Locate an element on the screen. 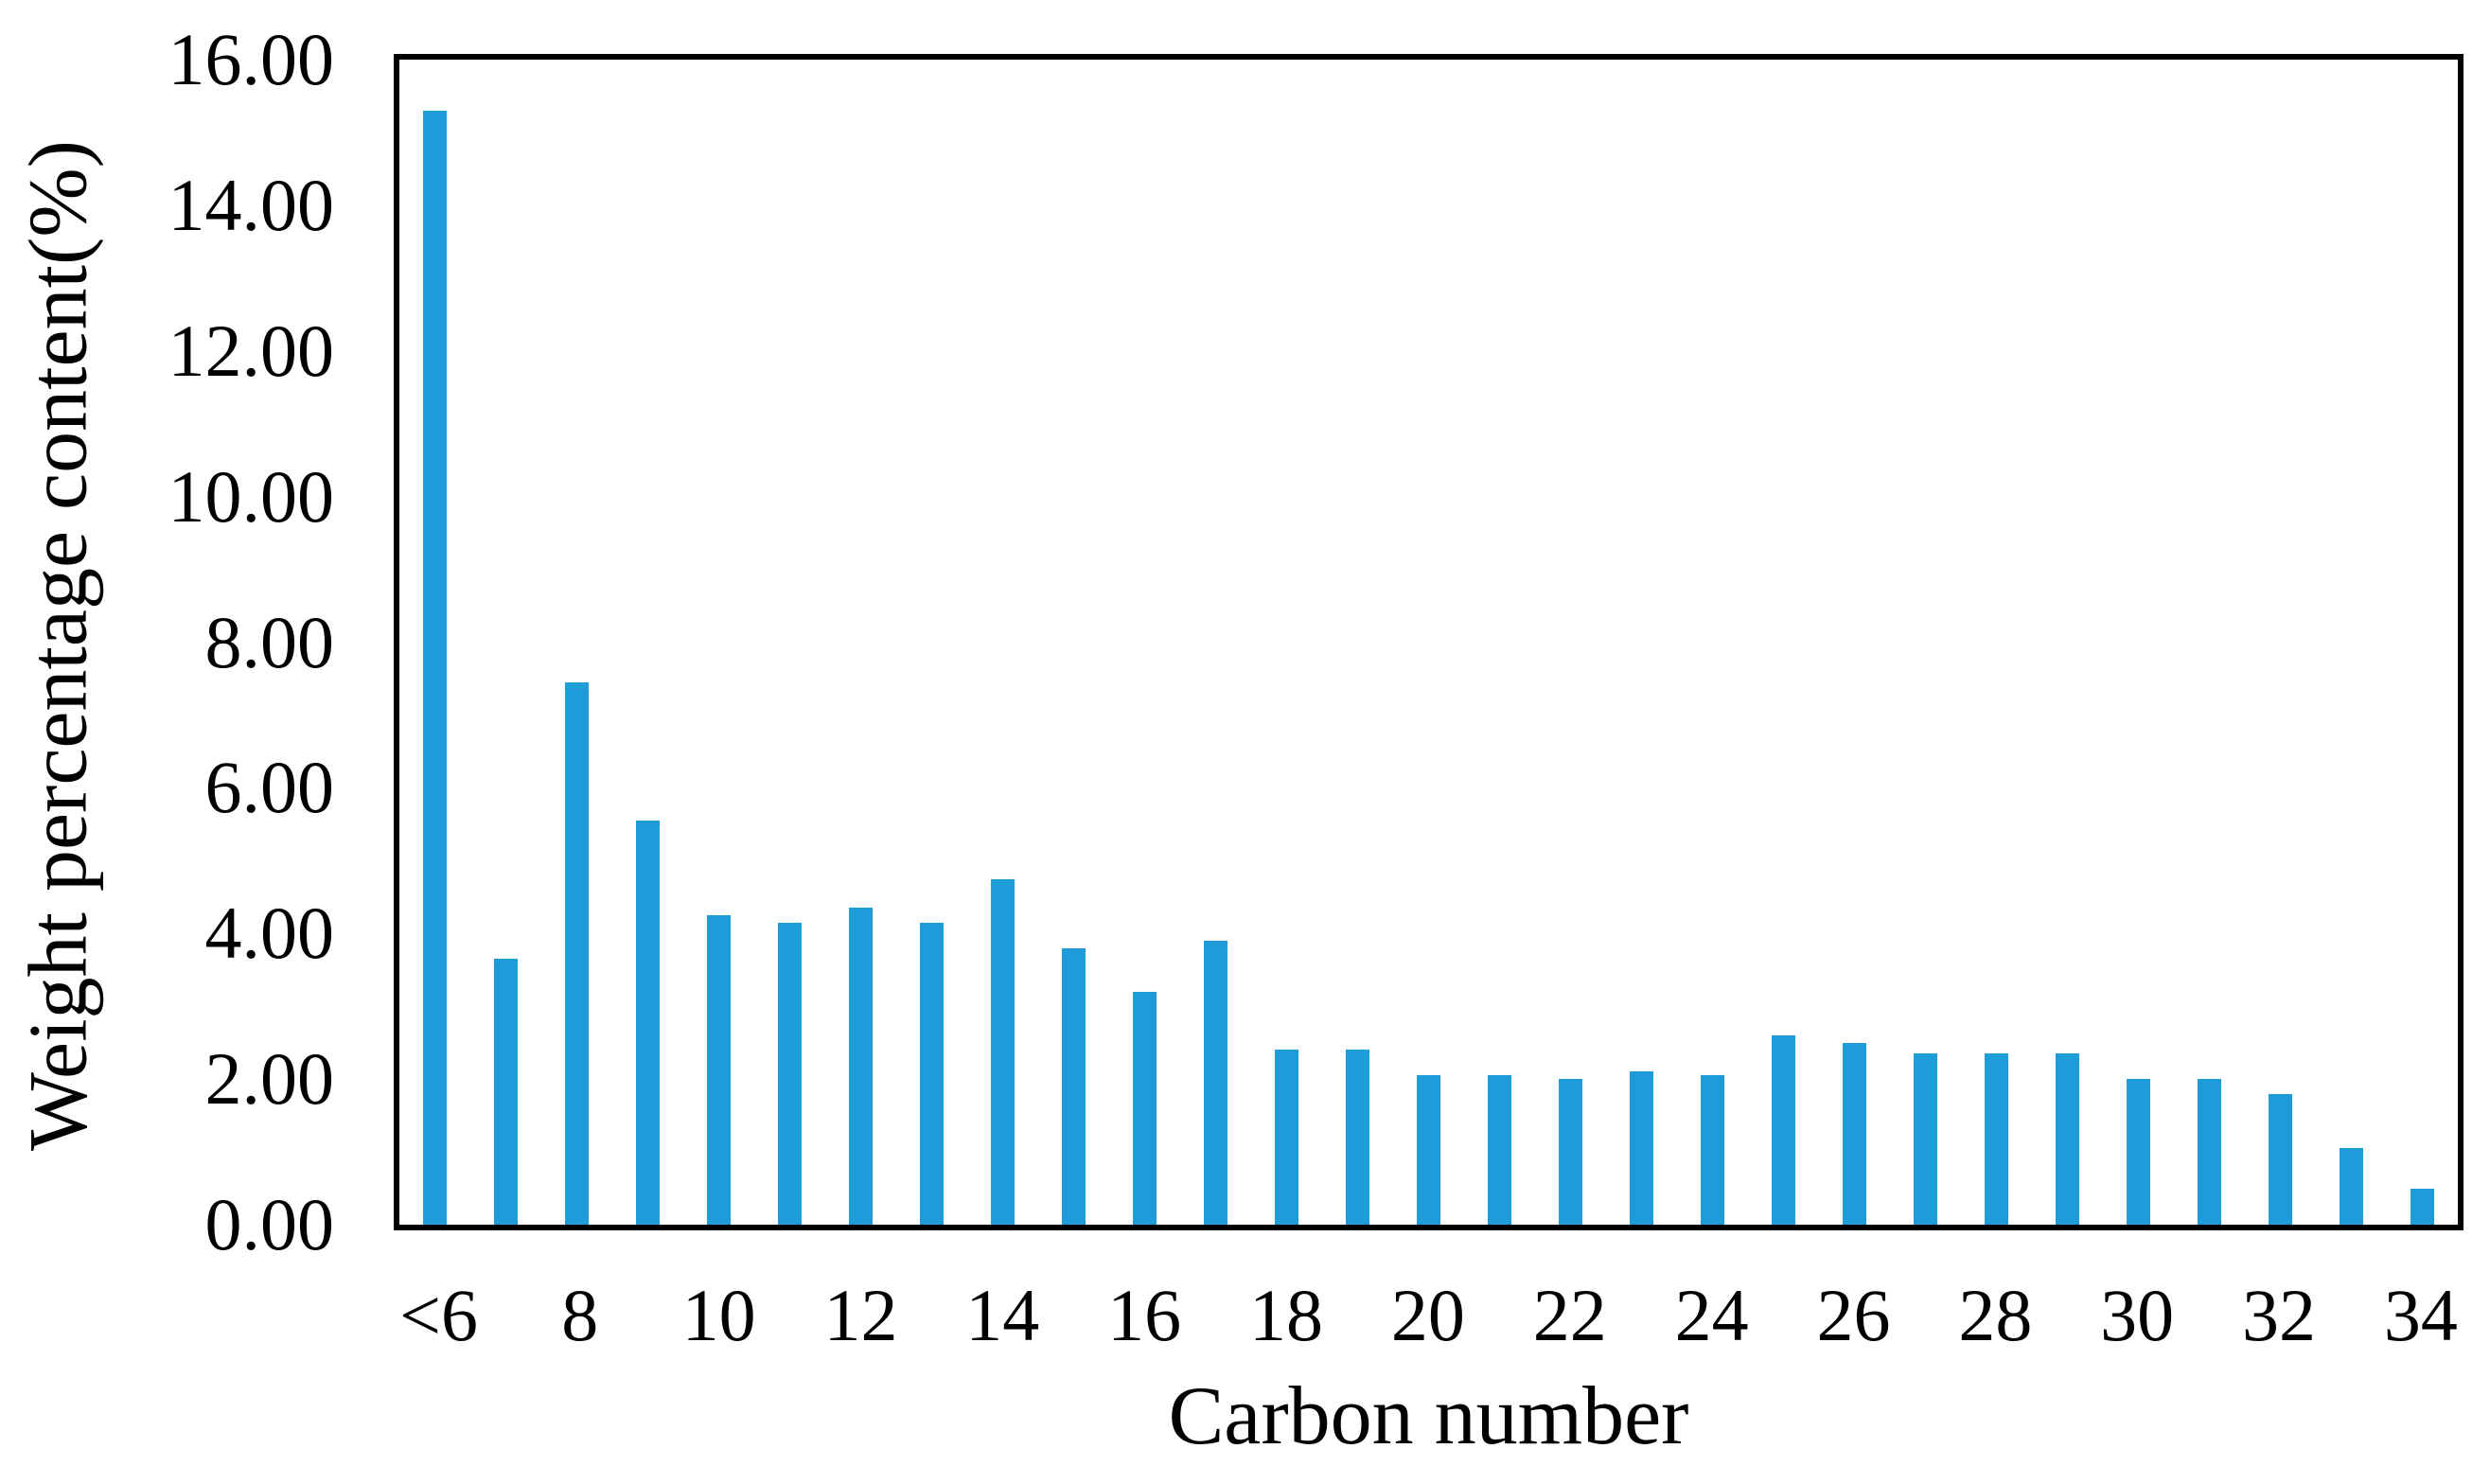 This screenshot has height=1484, width=2490. x-tick-label: 24 is located at coordinates (1712, 1315).